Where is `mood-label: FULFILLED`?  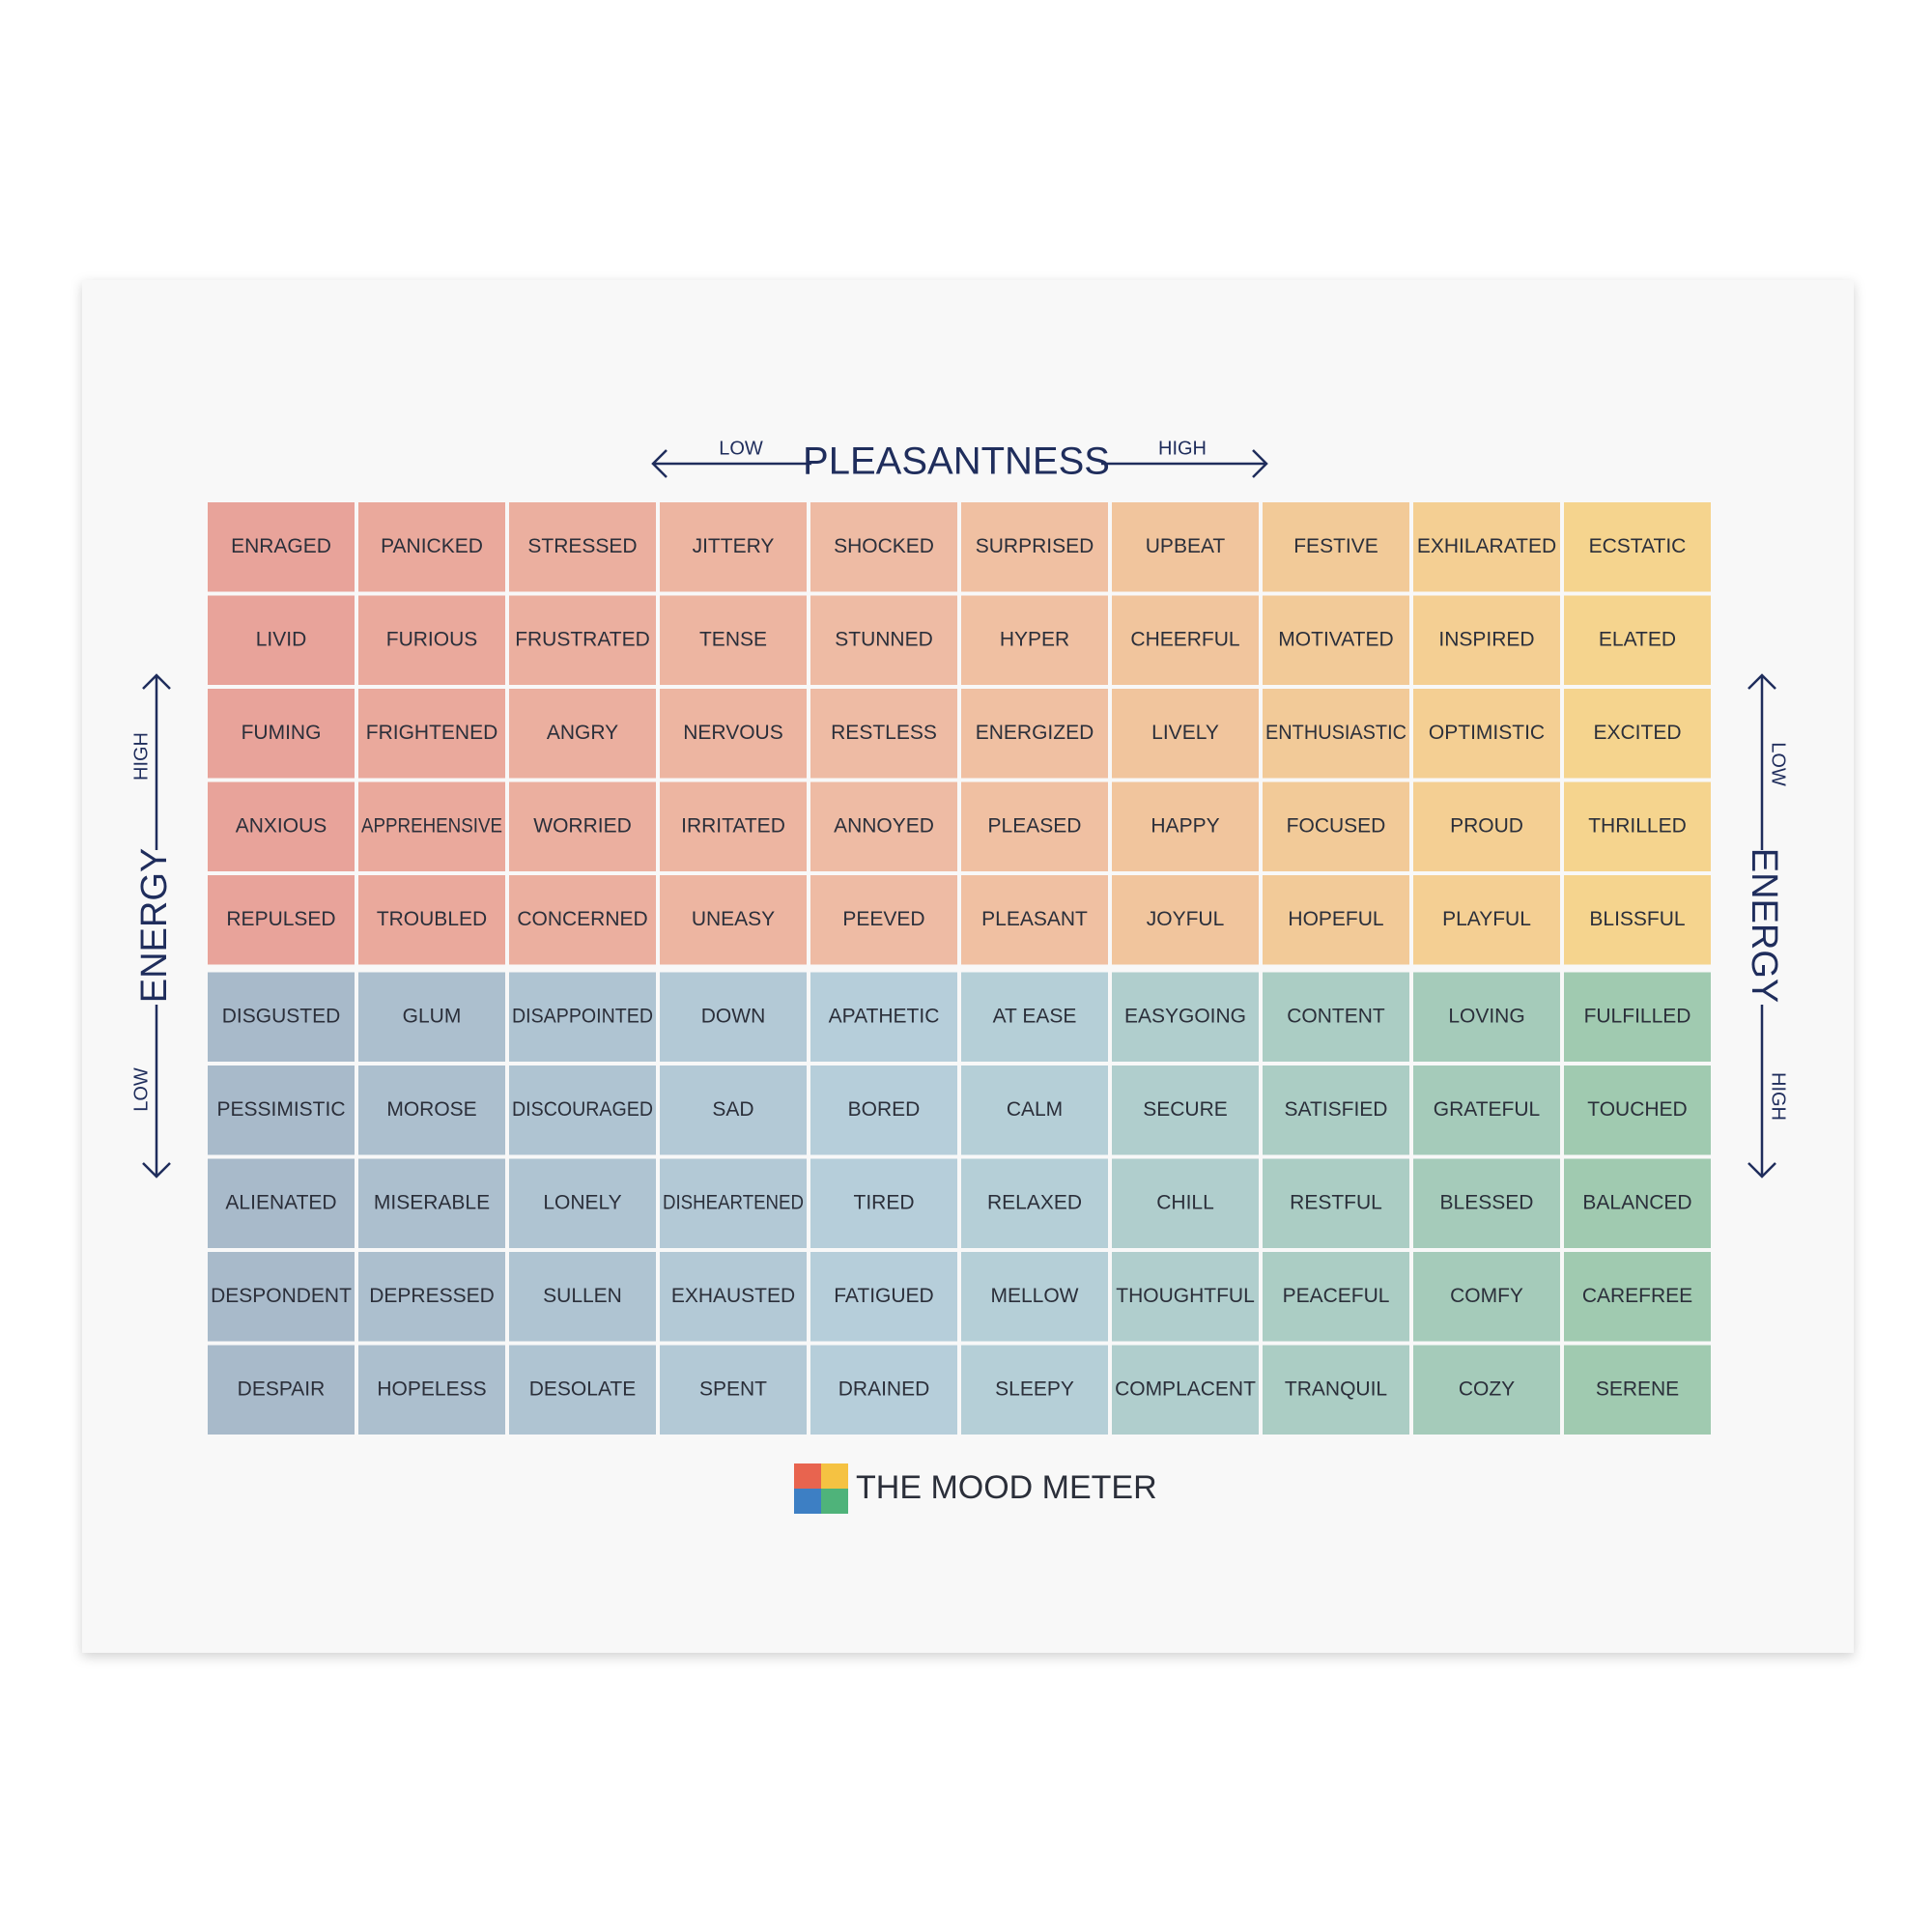 mood-label: FULFILLED is located at coordinates (1637, 1016).